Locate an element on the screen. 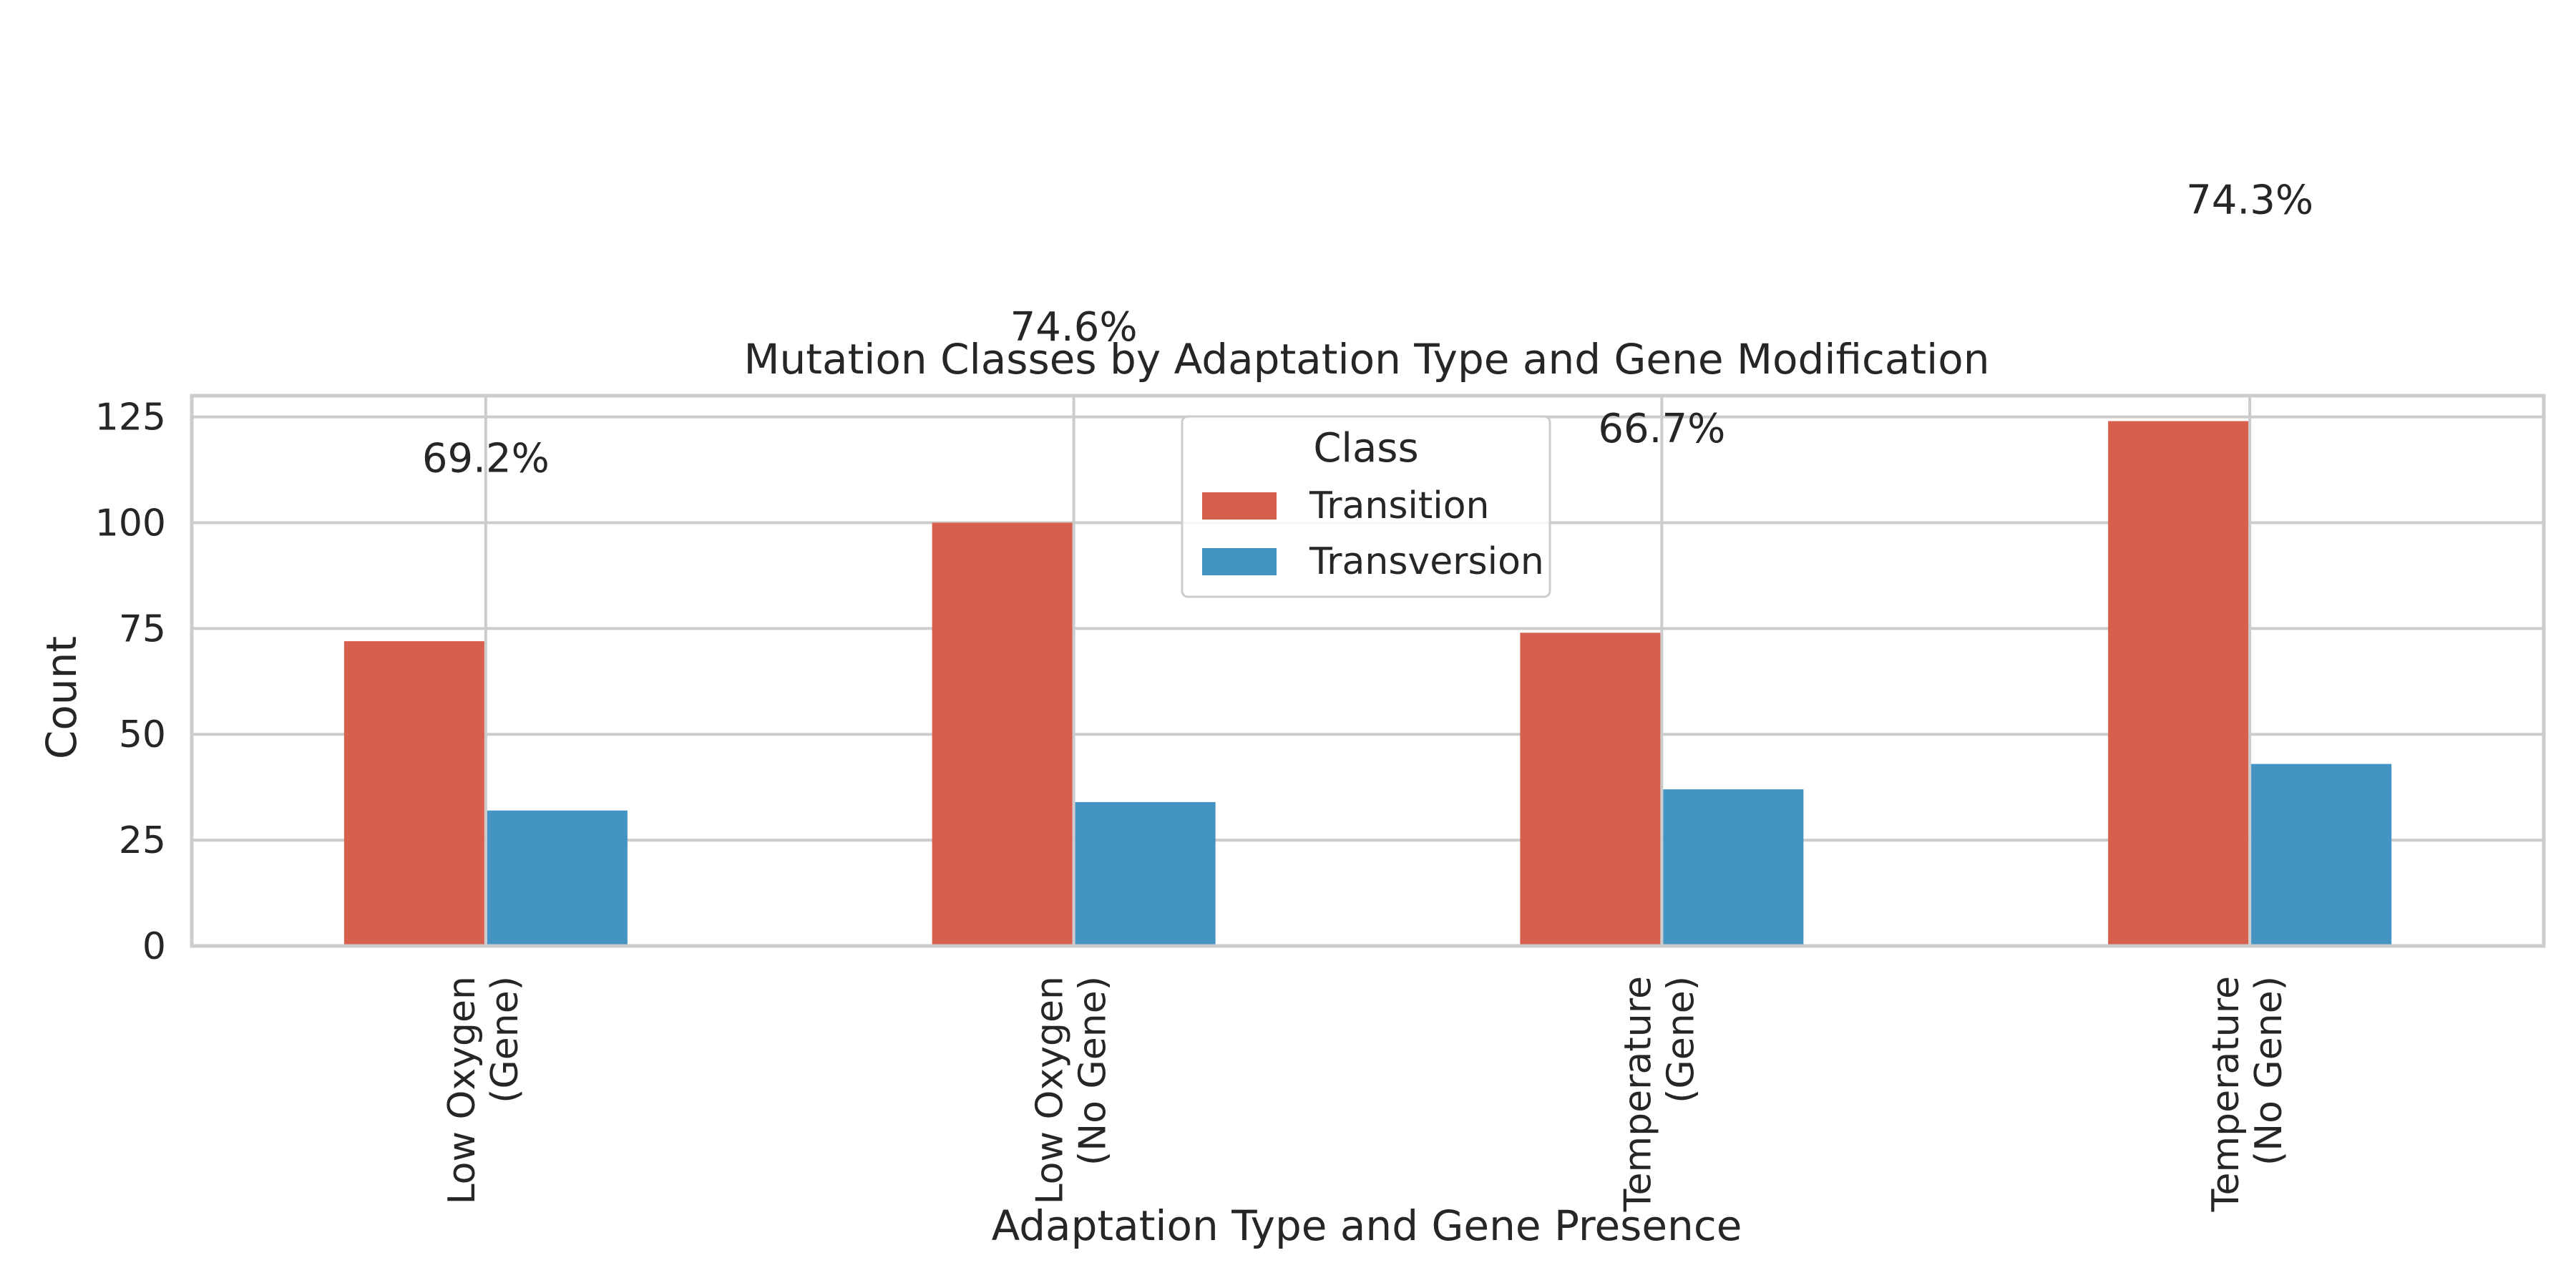  y-tick-label: 50 is located at coordinates (142, 735).